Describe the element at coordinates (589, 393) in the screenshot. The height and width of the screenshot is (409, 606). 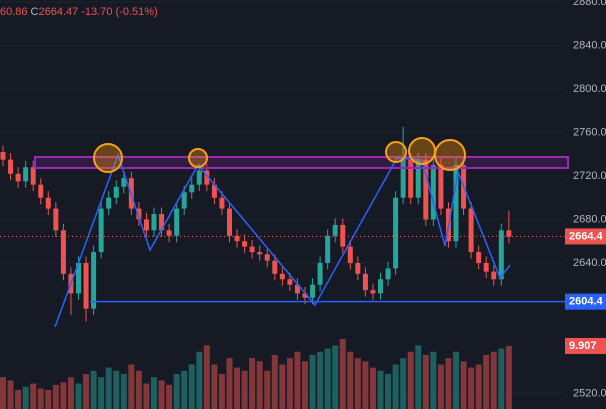
I see `y-tick-label: 2520.00` at that location.